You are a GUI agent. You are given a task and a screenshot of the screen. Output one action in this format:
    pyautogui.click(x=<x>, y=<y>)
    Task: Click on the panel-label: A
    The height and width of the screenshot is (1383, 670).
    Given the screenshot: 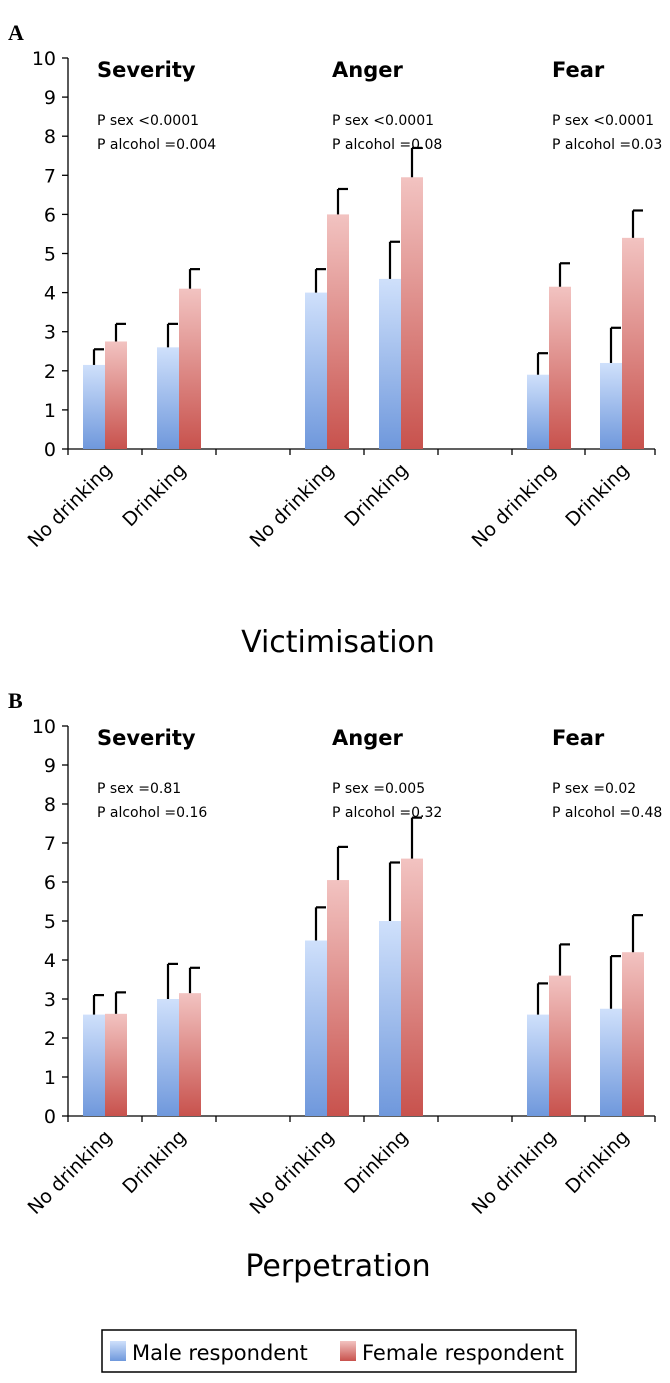 What is the action you would take?
    pyautogui.click(x=16, y=32)
    